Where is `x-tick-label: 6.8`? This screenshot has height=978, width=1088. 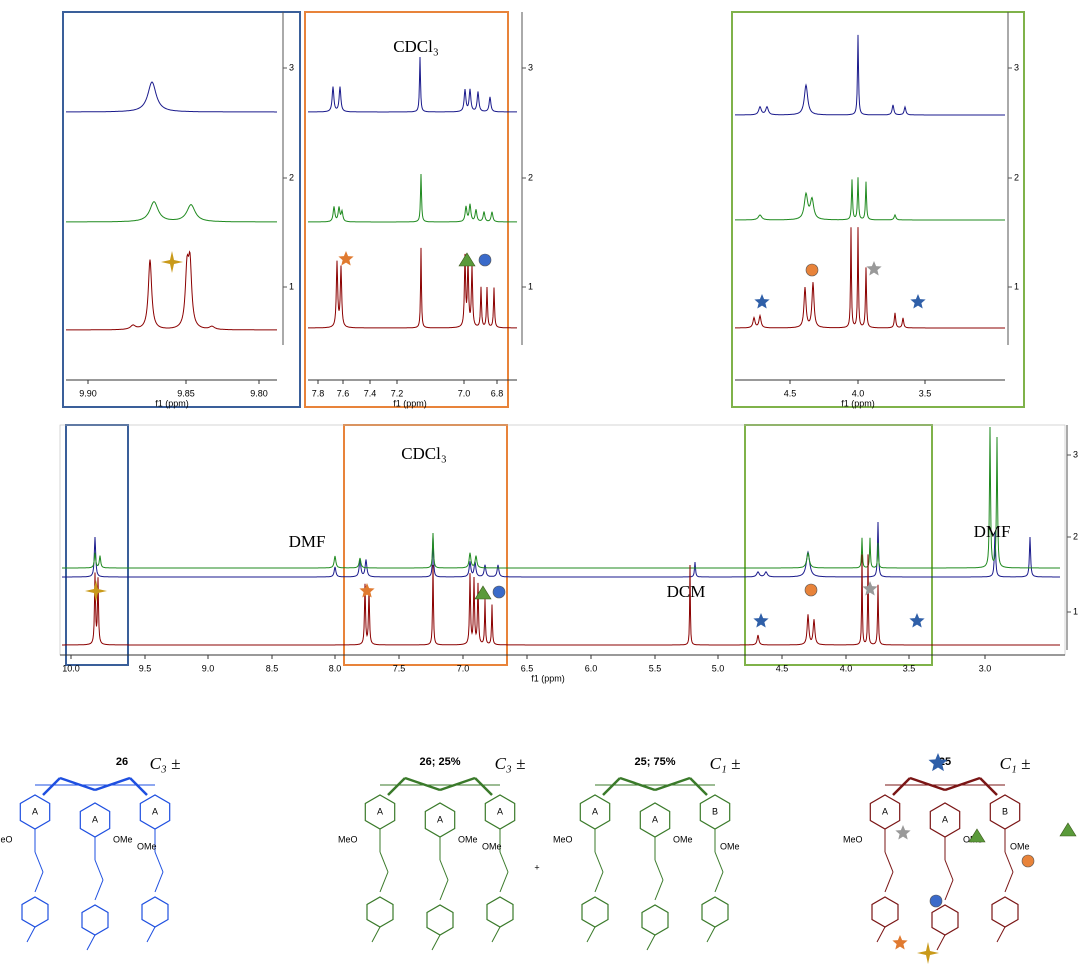
x-tick-label: 6.8 is located at coordinates (497, 393).